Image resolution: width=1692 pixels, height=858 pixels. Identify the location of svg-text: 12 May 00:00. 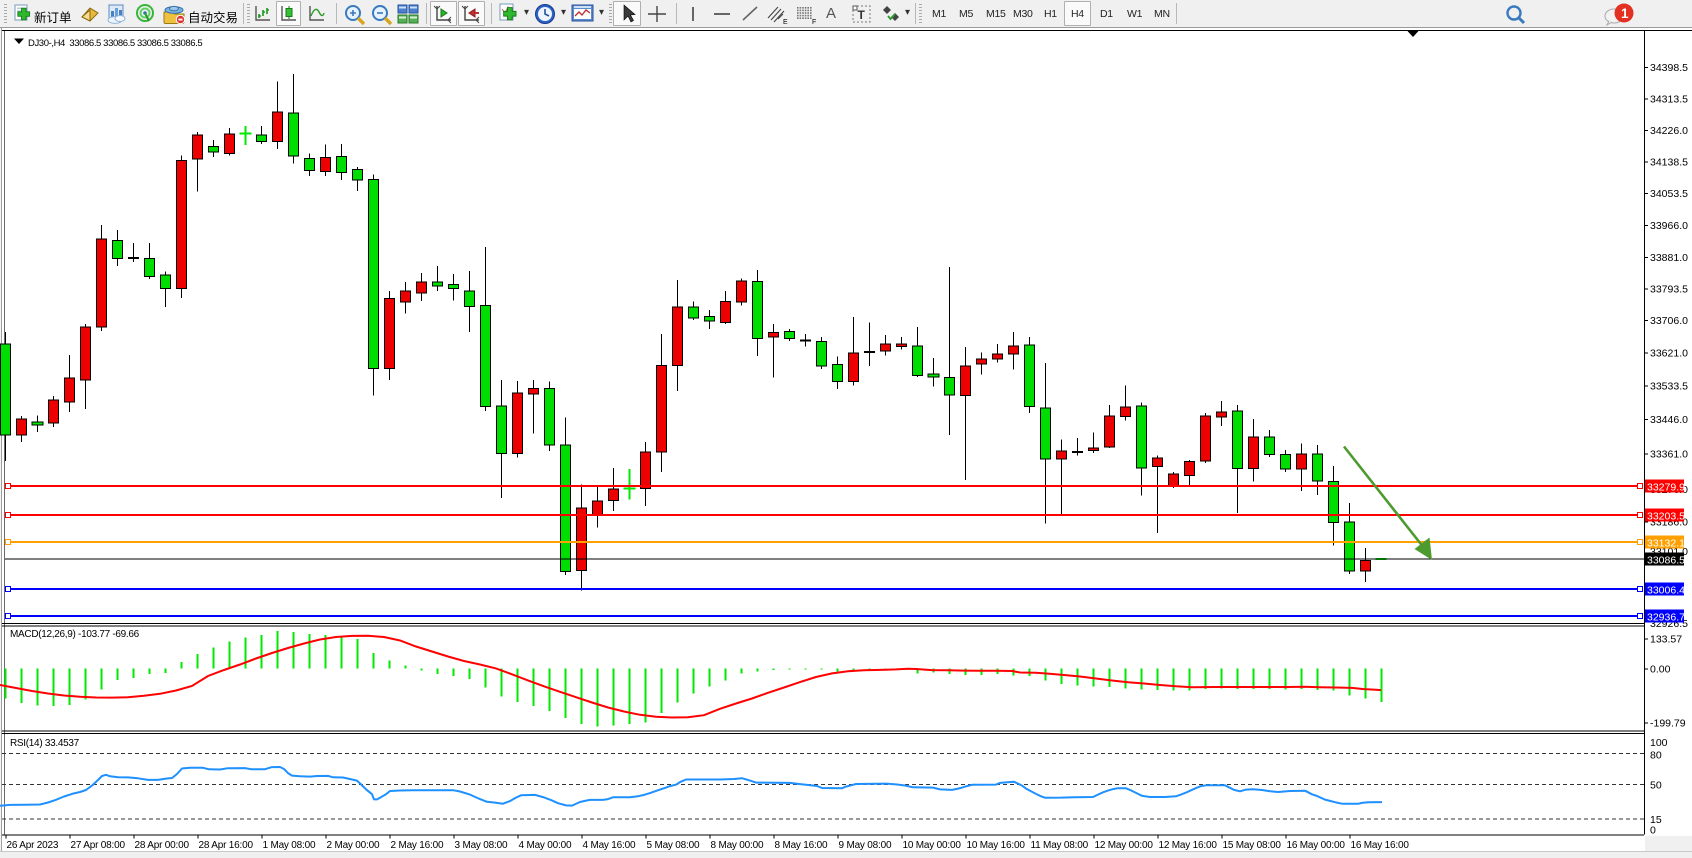
(1124, 845).